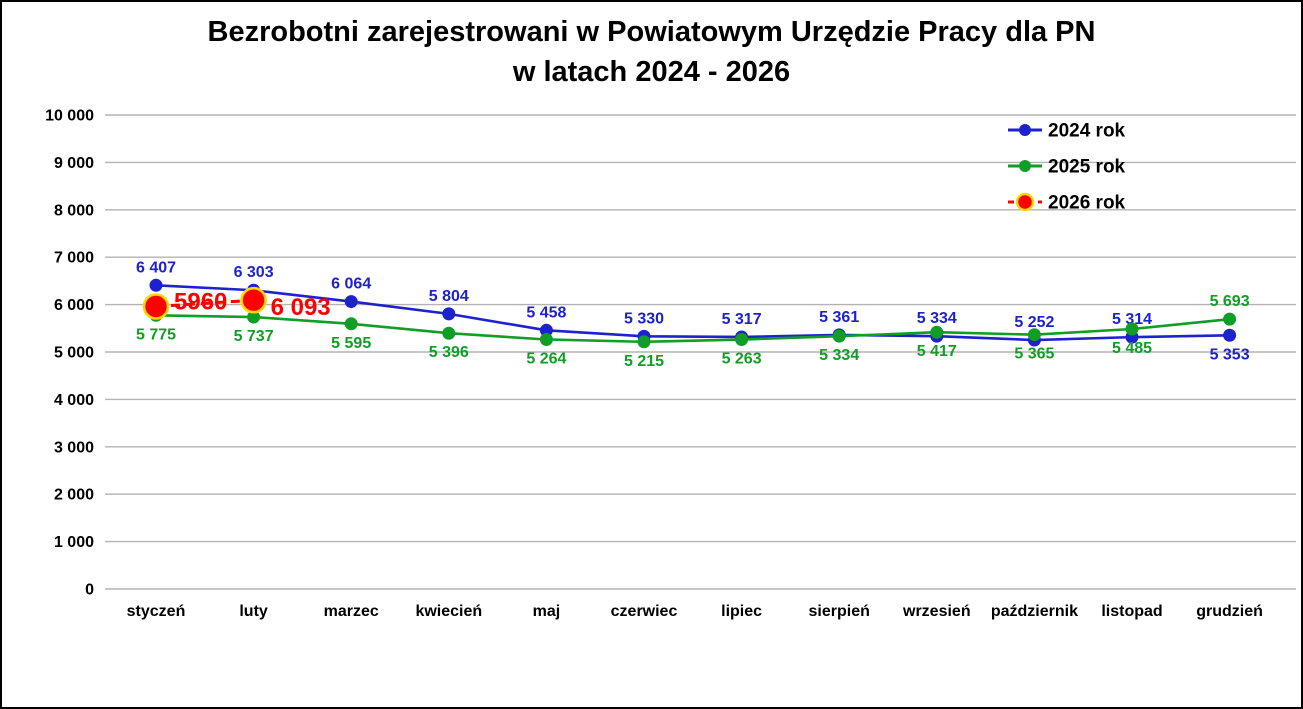 The width and height of the screenshot is (1303, 709). Describe the element at coordinates (351, 343) in the screenshot. I see `data-label-2025-rok: 5 595` at that location.